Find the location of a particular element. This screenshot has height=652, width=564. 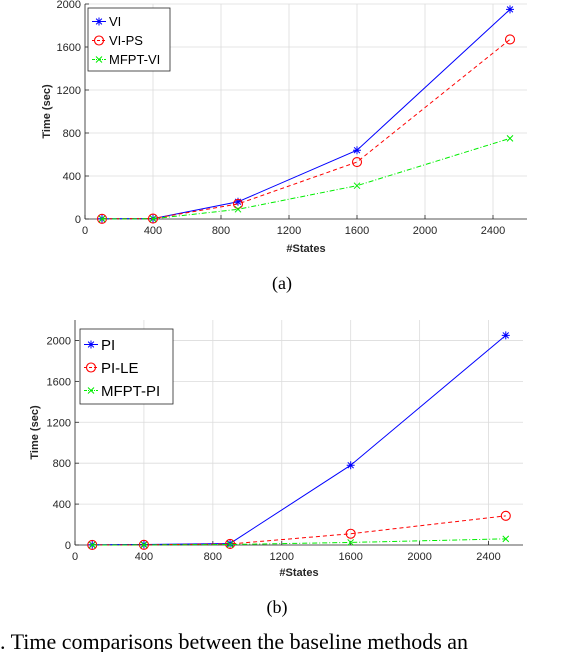

legend-label-0: VI is located at coordinates (115, 21).